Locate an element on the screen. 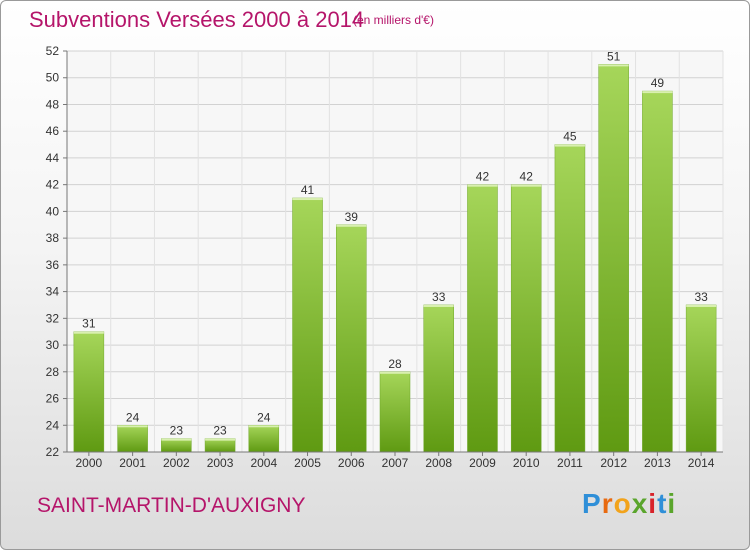 This screenshot has height=550, width=750. y-tick-label: 28 is located at coordinates (53, 372).